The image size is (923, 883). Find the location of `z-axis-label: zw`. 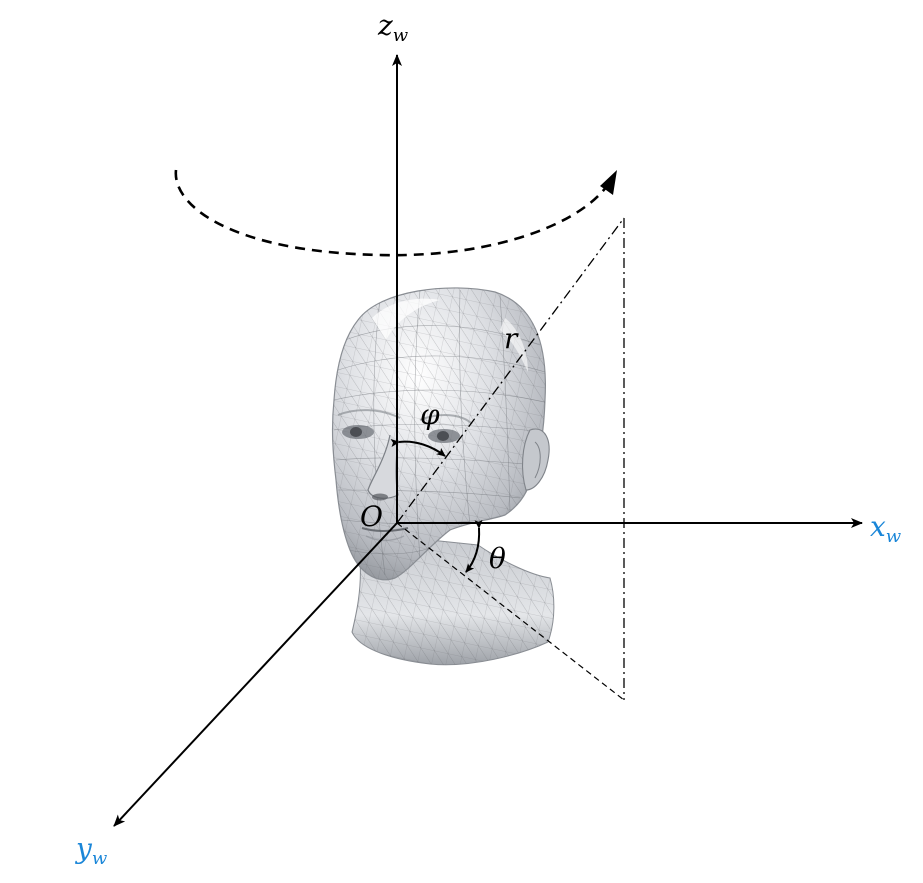

z-axis-label: zw is located at coordinates (393, 27).